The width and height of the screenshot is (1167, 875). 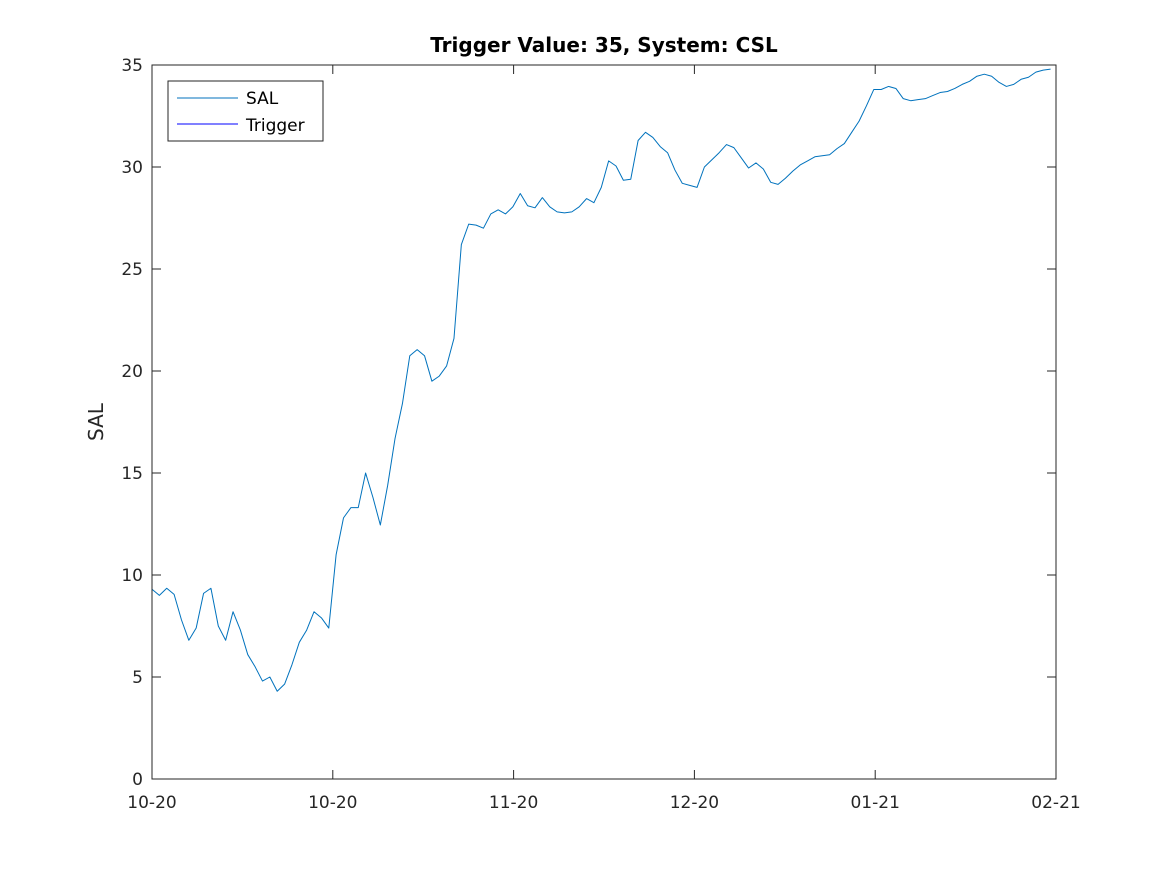 I want to click on y-tick-label: 15, so click(x=132, y=474).